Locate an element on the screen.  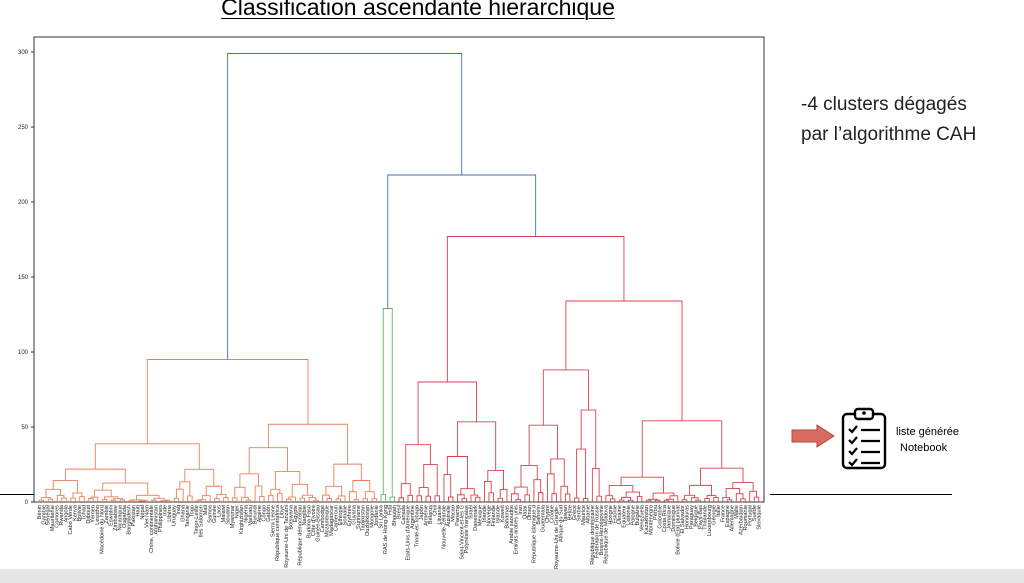
leaf-label: Malte is located at coordinates (737, 512).